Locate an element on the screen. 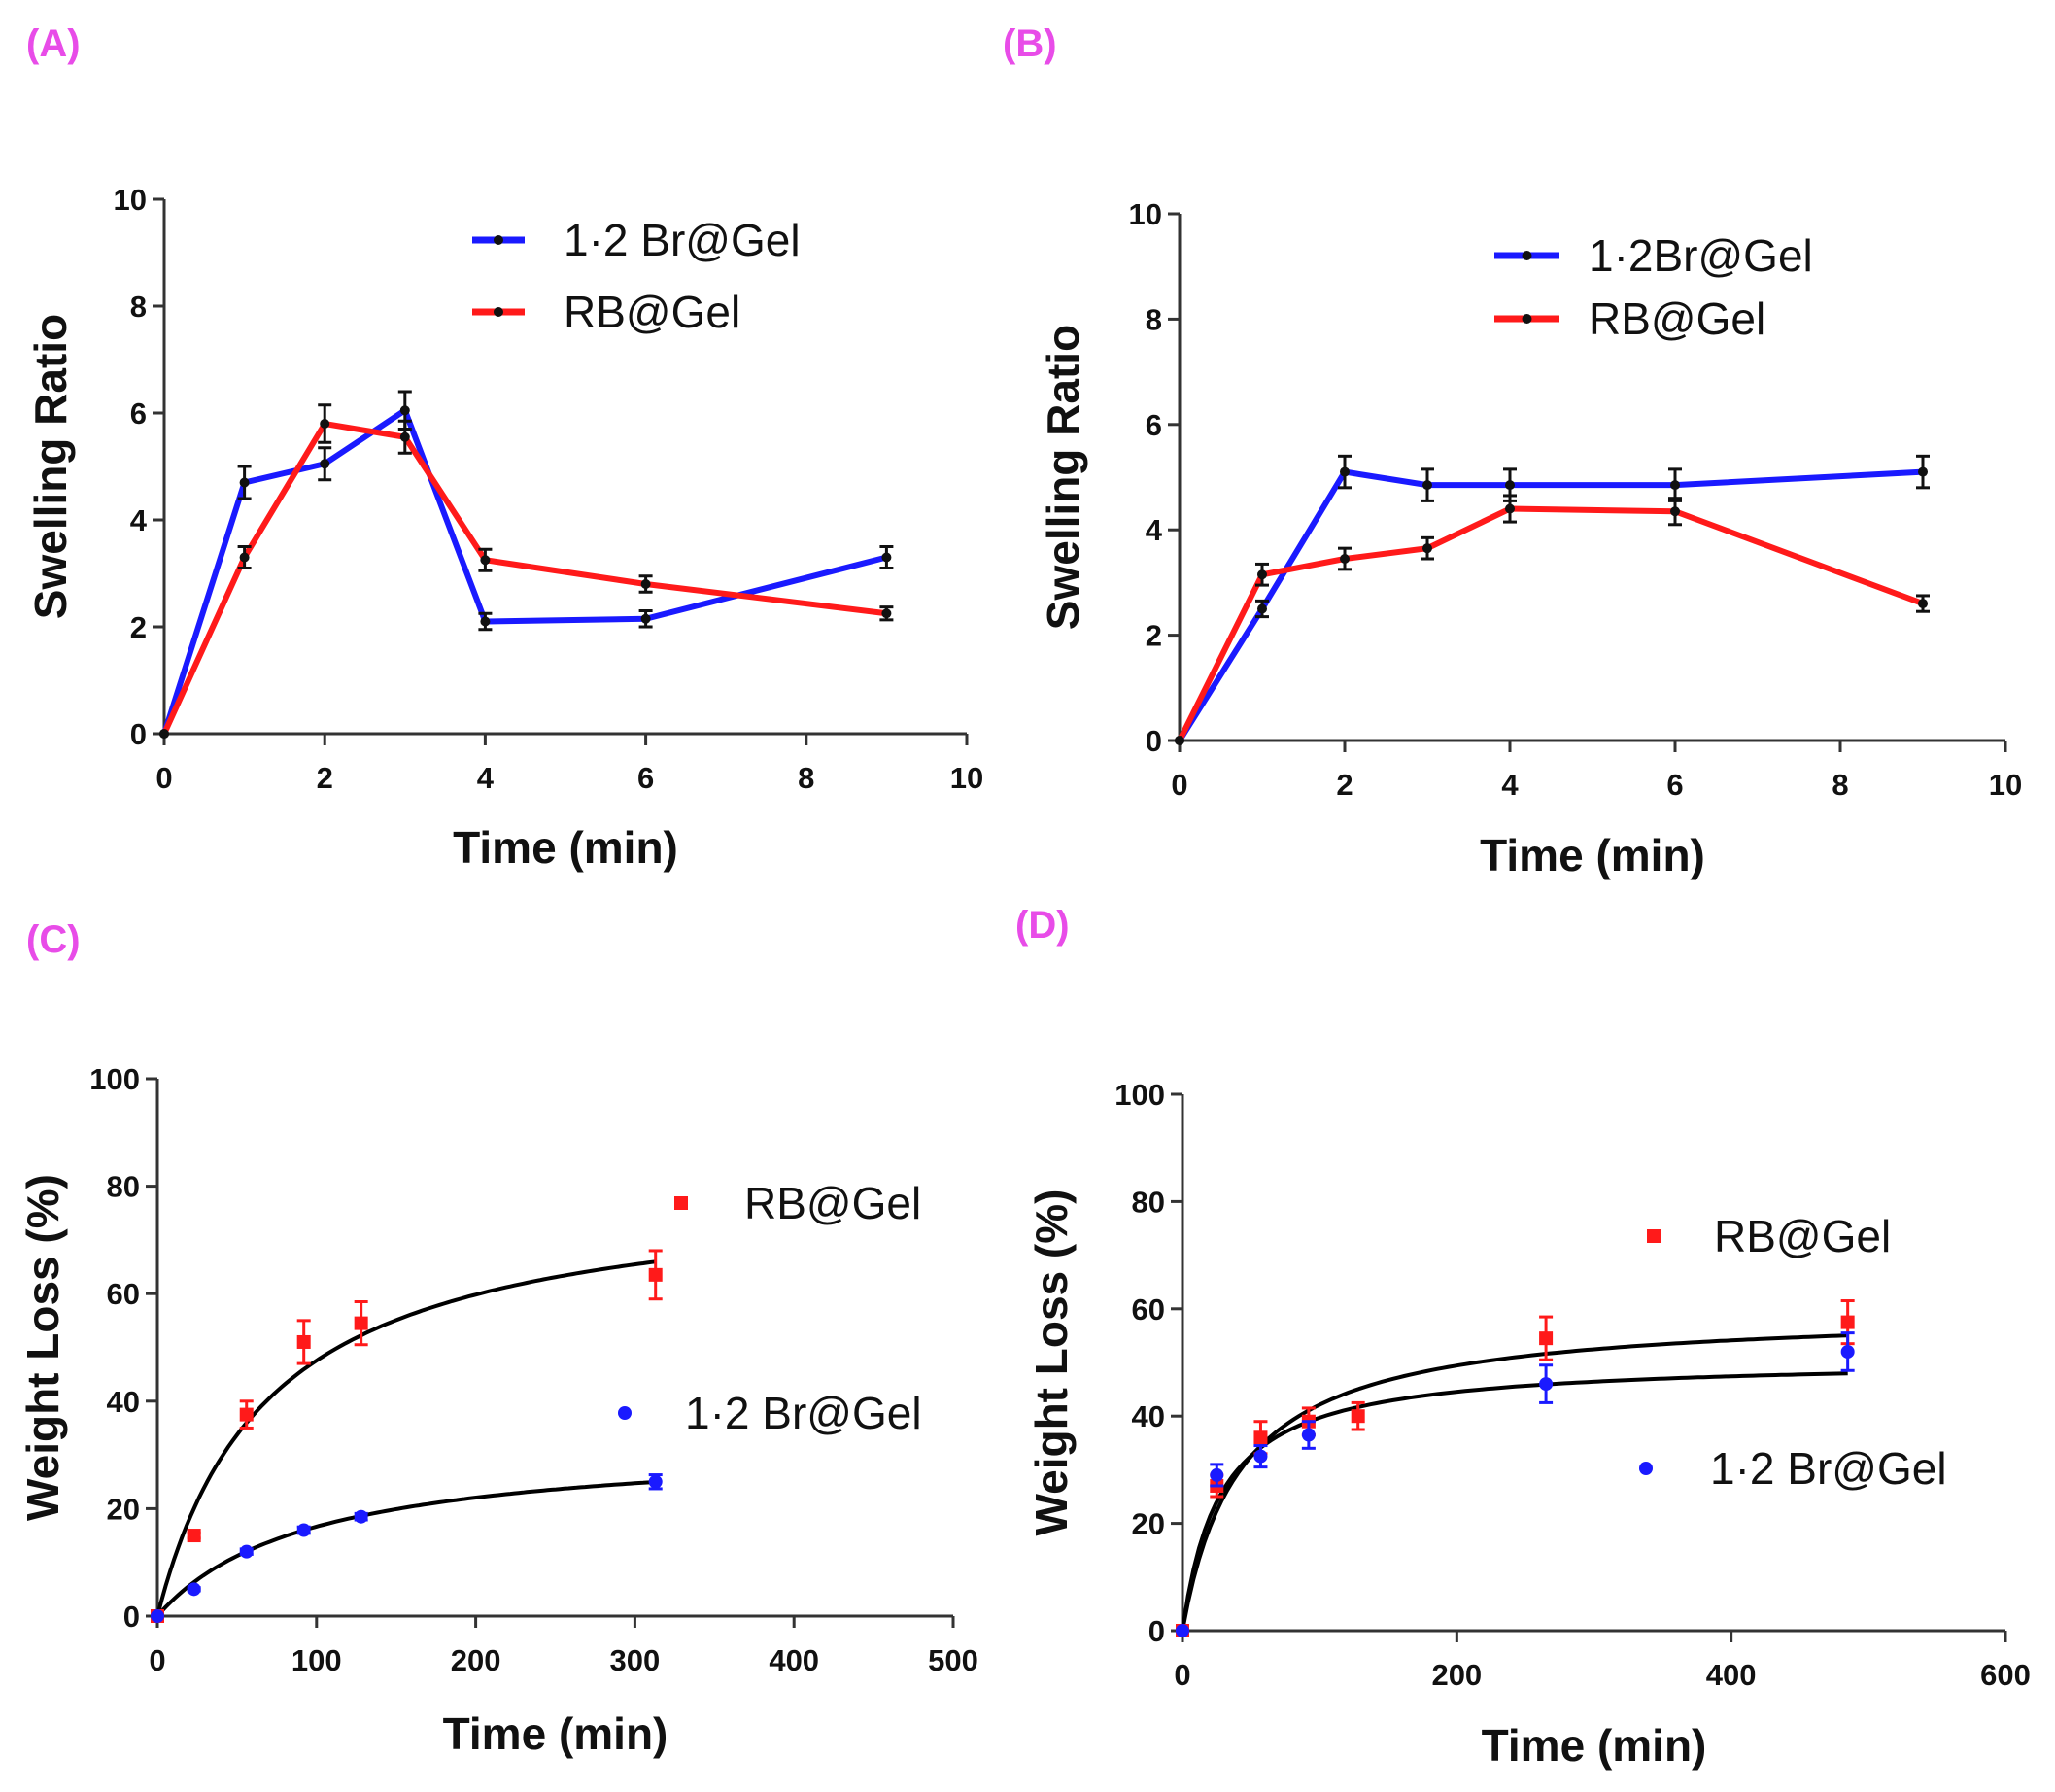  y-tick-label: 4 is located at coordinates (1154, 530).